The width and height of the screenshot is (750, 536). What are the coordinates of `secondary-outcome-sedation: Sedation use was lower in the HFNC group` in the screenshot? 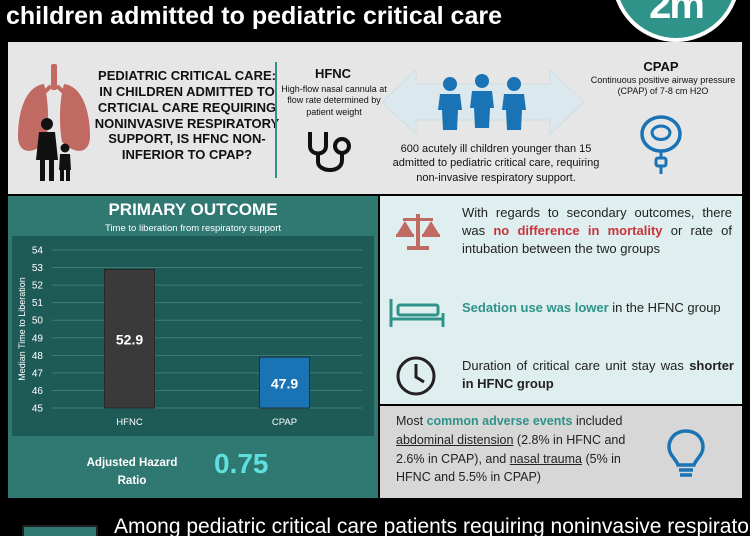 It's located at (598, 308).